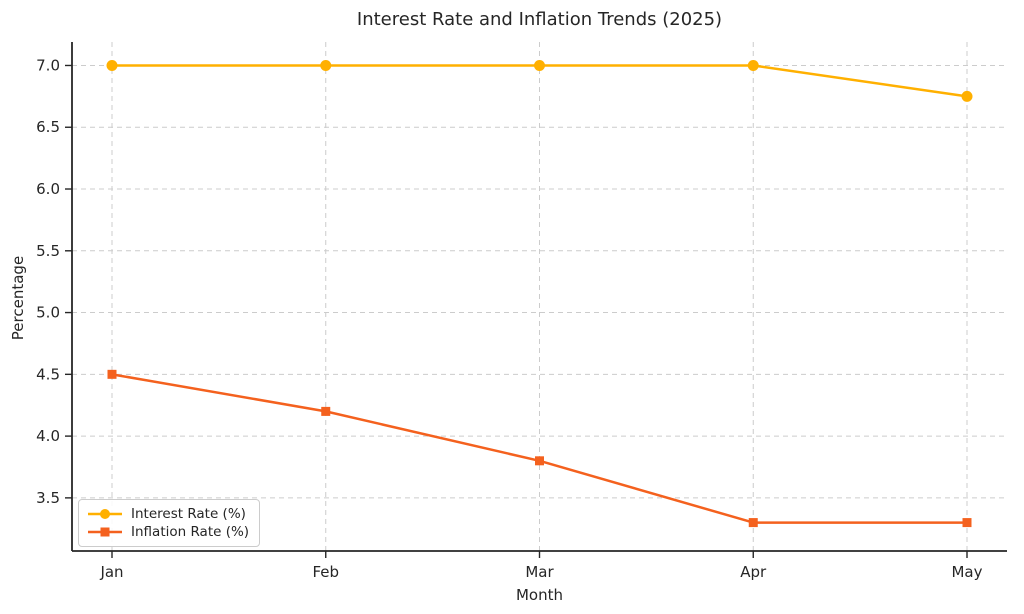  Describe the element at coordinates (105, 514) in the screenshot. I see `legend-sample-line-circle-icon` at that location.